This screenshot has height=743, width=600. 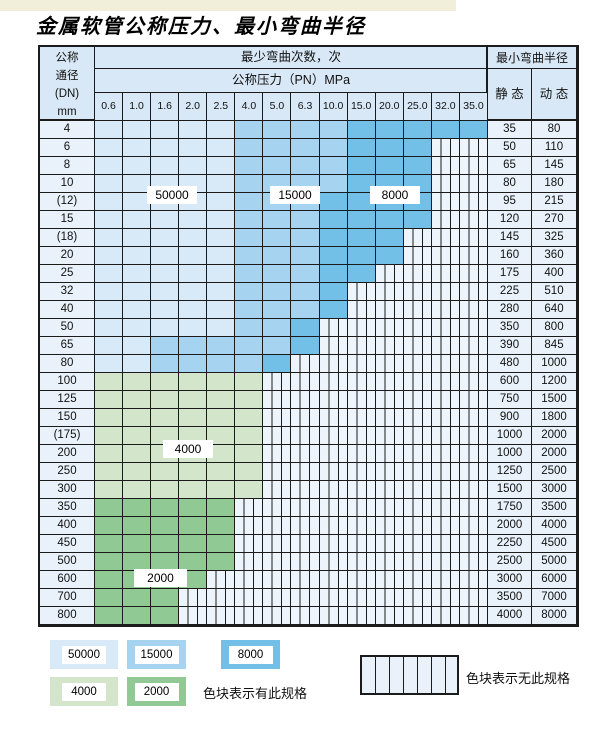 I want to click on static-radius-cell: 280, so click(x=510, y=310).